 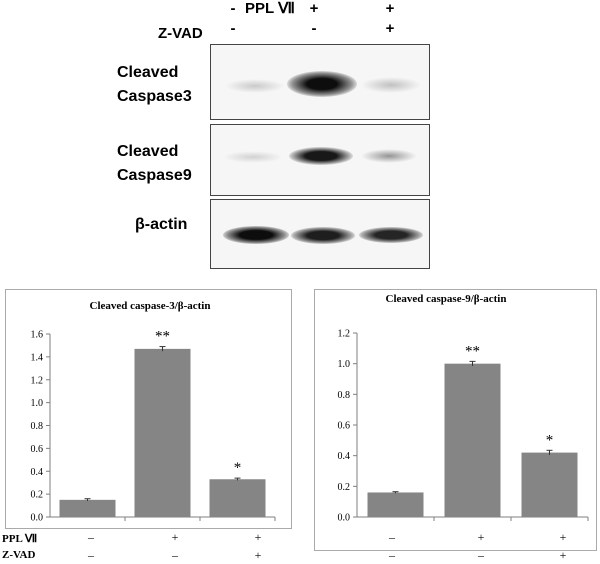 I want to click on blot-actin, so click(x=320, y=234).